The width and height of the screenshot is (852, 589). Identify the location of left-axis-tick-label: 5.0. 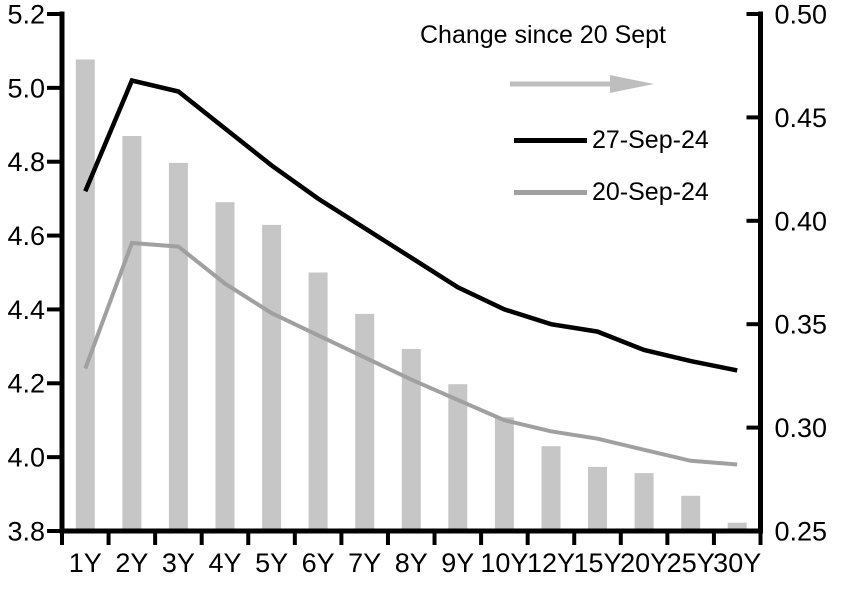
(26, 88).